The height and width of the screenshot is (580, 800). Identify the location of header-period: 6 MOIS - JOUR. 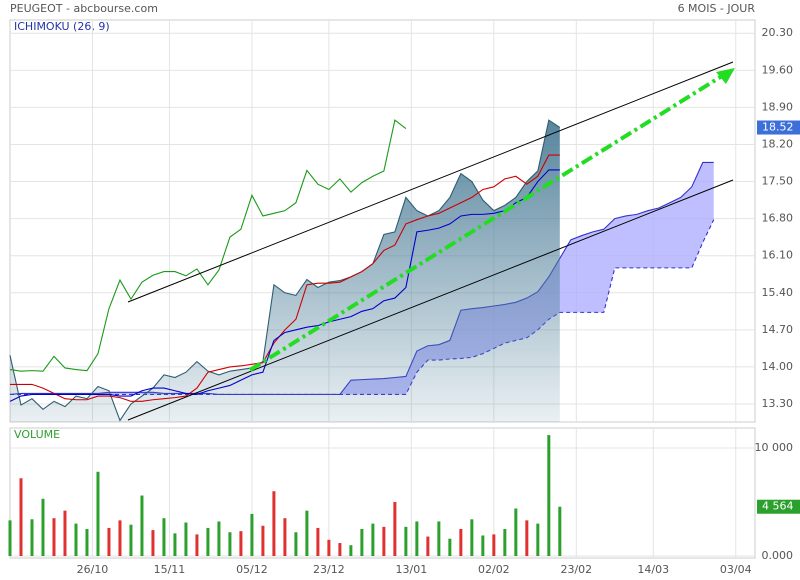
(717, 8).